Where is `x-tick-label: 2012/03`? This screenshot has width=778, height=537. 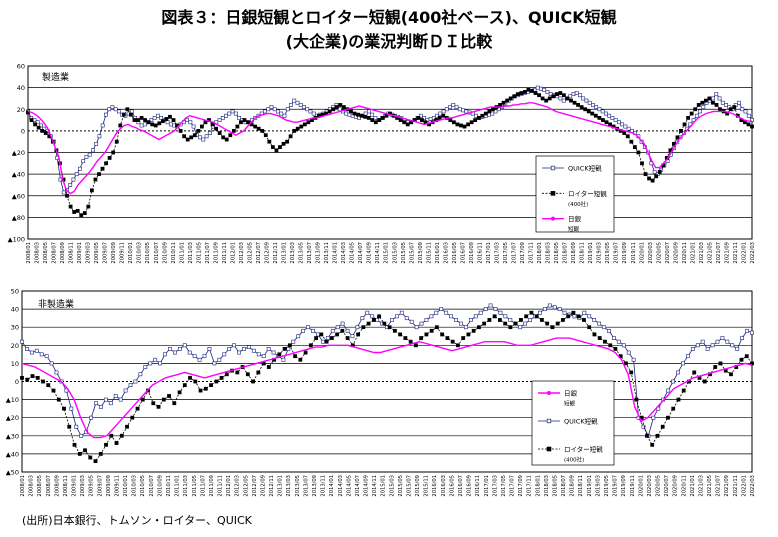 x-tick-label: 2012/03 is located at coordinates (238, 486).